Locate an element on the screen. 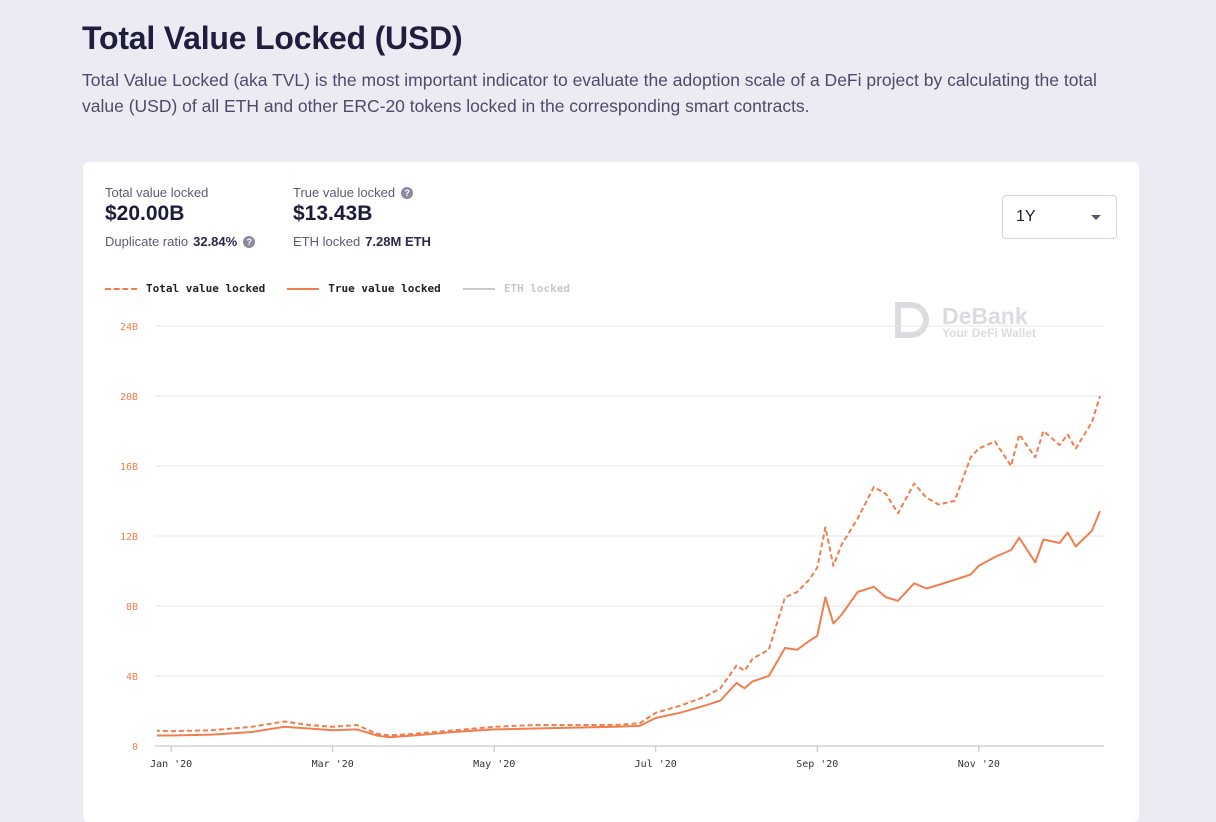 The width and height of the screenshot is (1216, 822). duplicate-ratio-row: Duplicate ratio 32.84%? is located at coordinates (180, 241).